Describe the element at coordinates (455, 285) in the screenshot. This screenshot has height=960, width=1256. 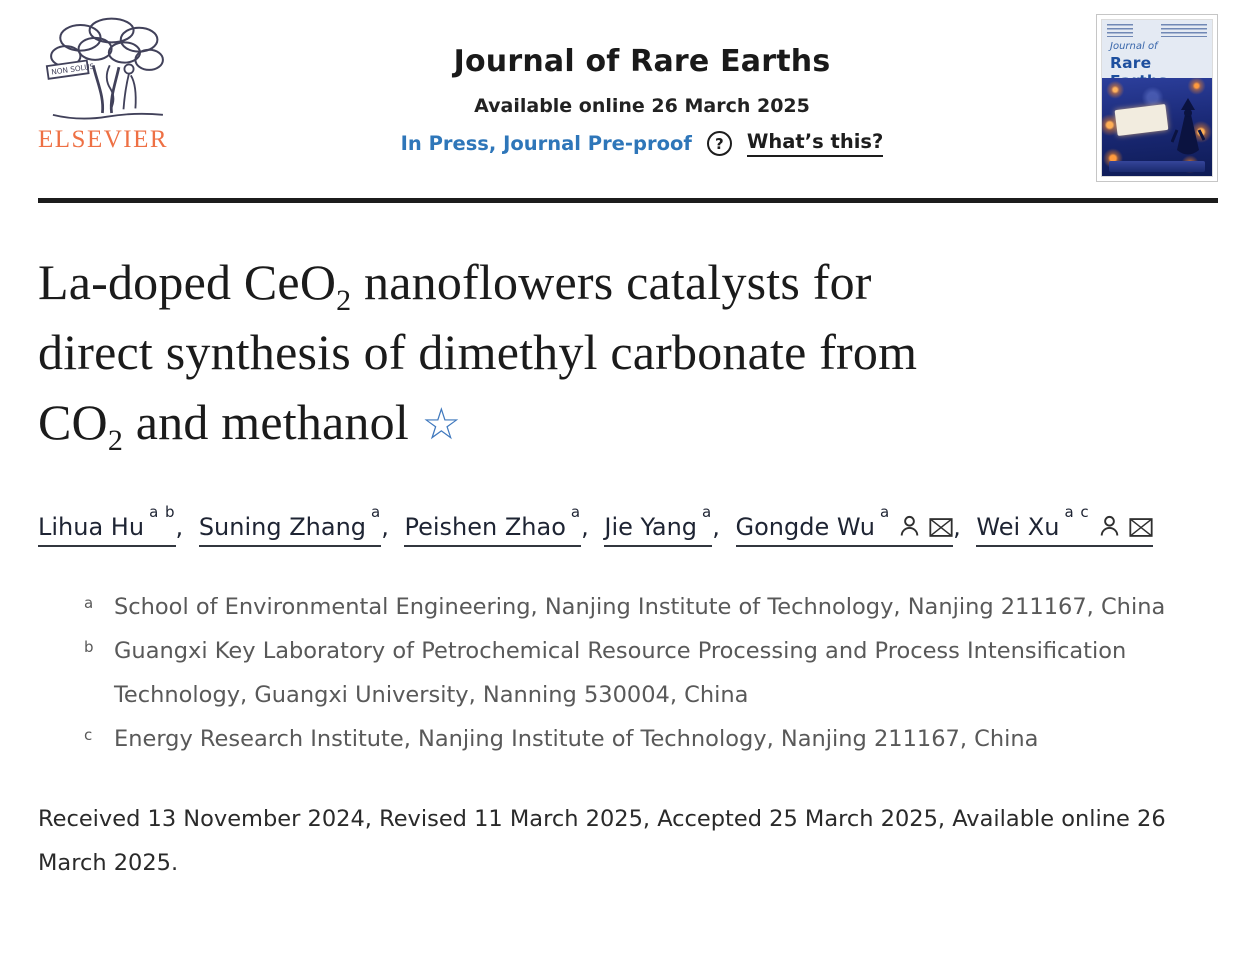
I see `title-line-1: La-doped CeO2 nanoflowers catalysts for` at that location.